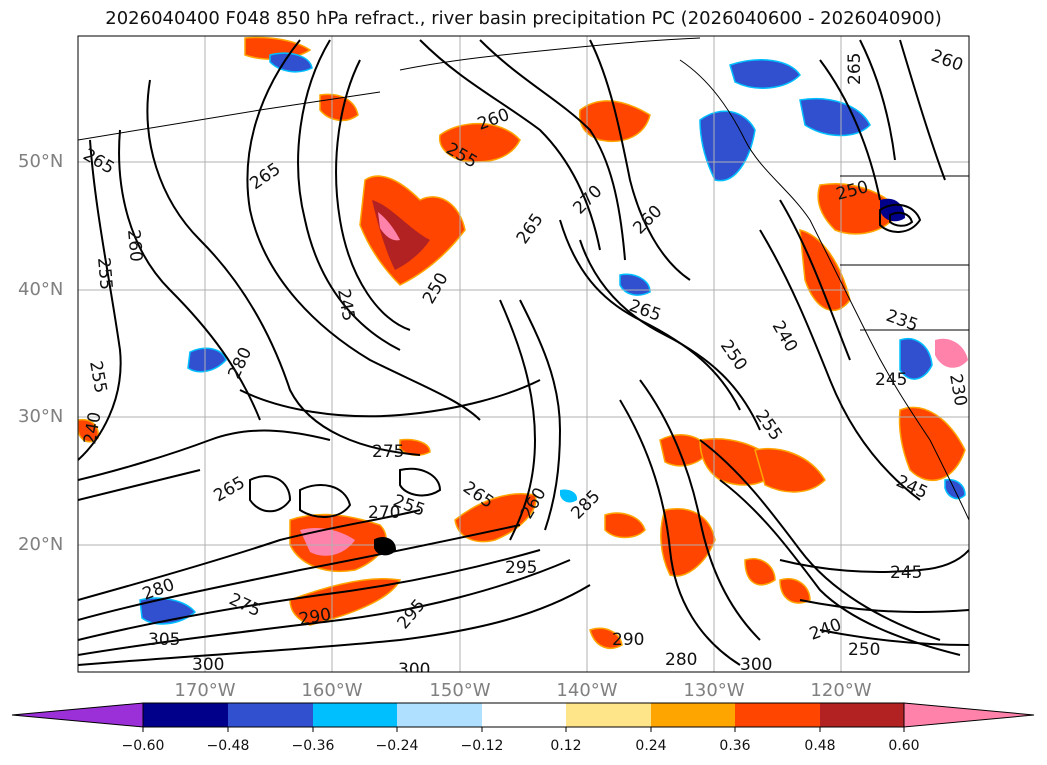  Describe the element at coordinates (855, 69) in the screenshot. I see `contour-label: 265` at that location.